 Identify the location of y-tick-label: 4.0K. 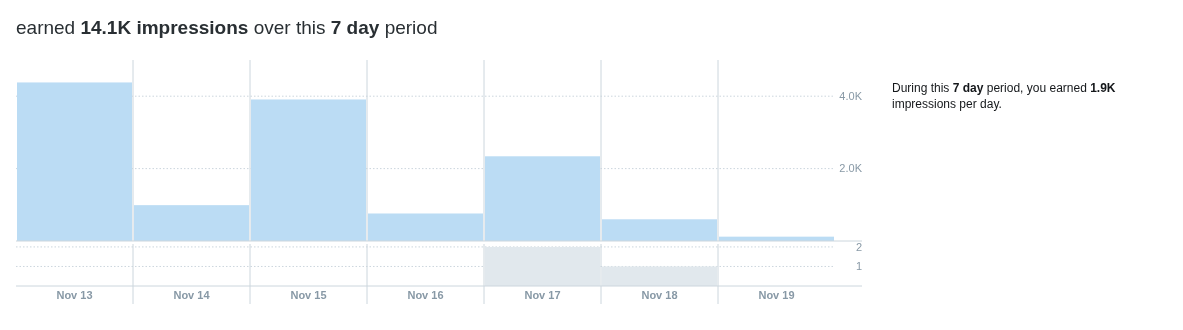
(851, 96).